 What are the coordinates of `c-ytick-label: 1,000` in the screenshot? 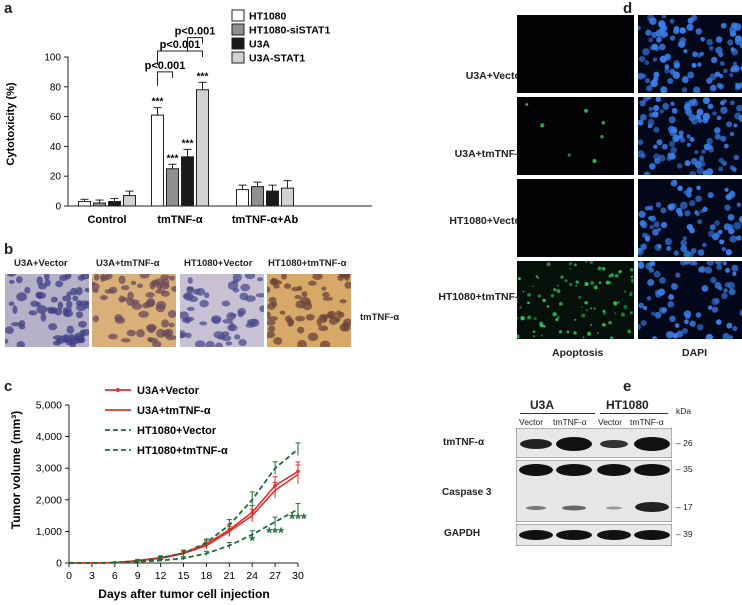 It's located at (49, 532).